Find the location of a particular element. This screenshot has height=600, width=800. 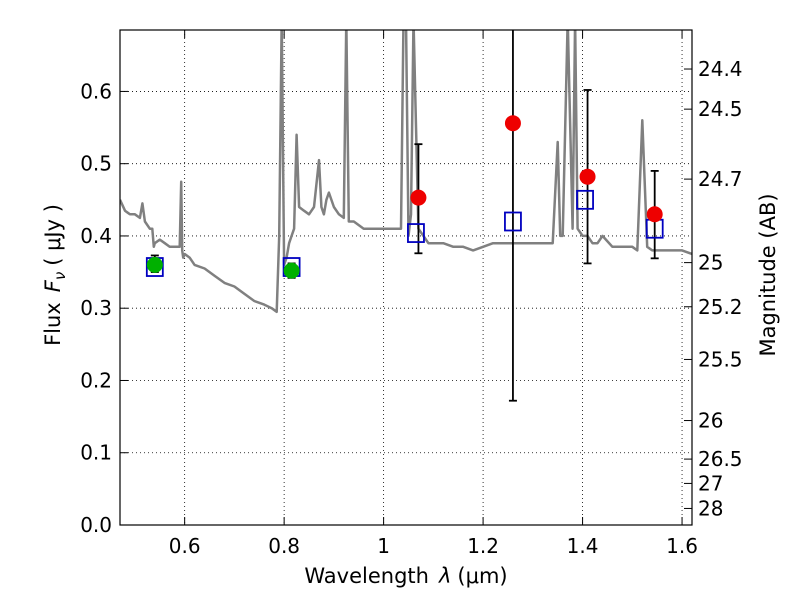

y2-tick-label: 26 is located at coordinates (710, 421).